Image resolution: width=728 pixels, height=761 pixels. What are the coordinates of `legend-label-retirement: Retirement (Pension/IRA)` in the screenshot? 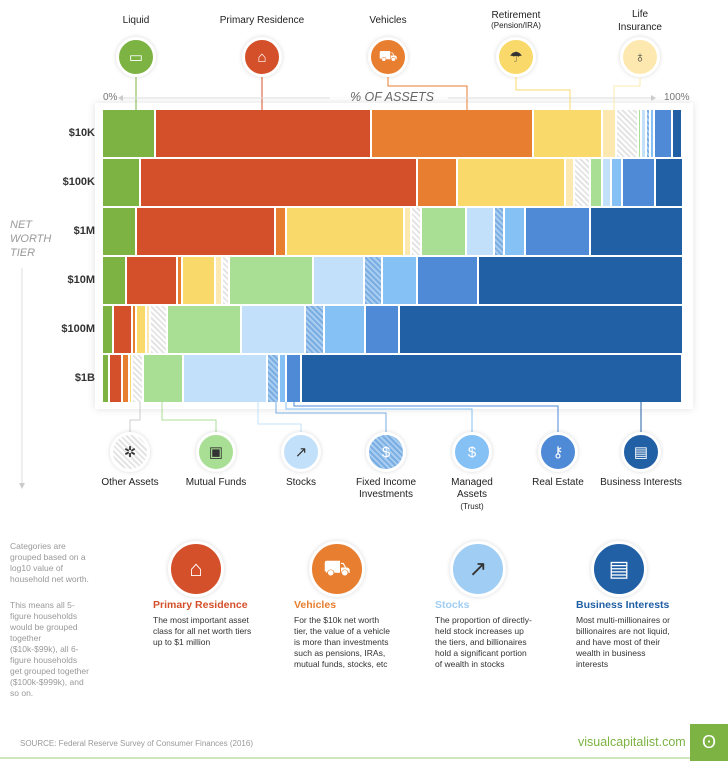 It's located at (516, 20).